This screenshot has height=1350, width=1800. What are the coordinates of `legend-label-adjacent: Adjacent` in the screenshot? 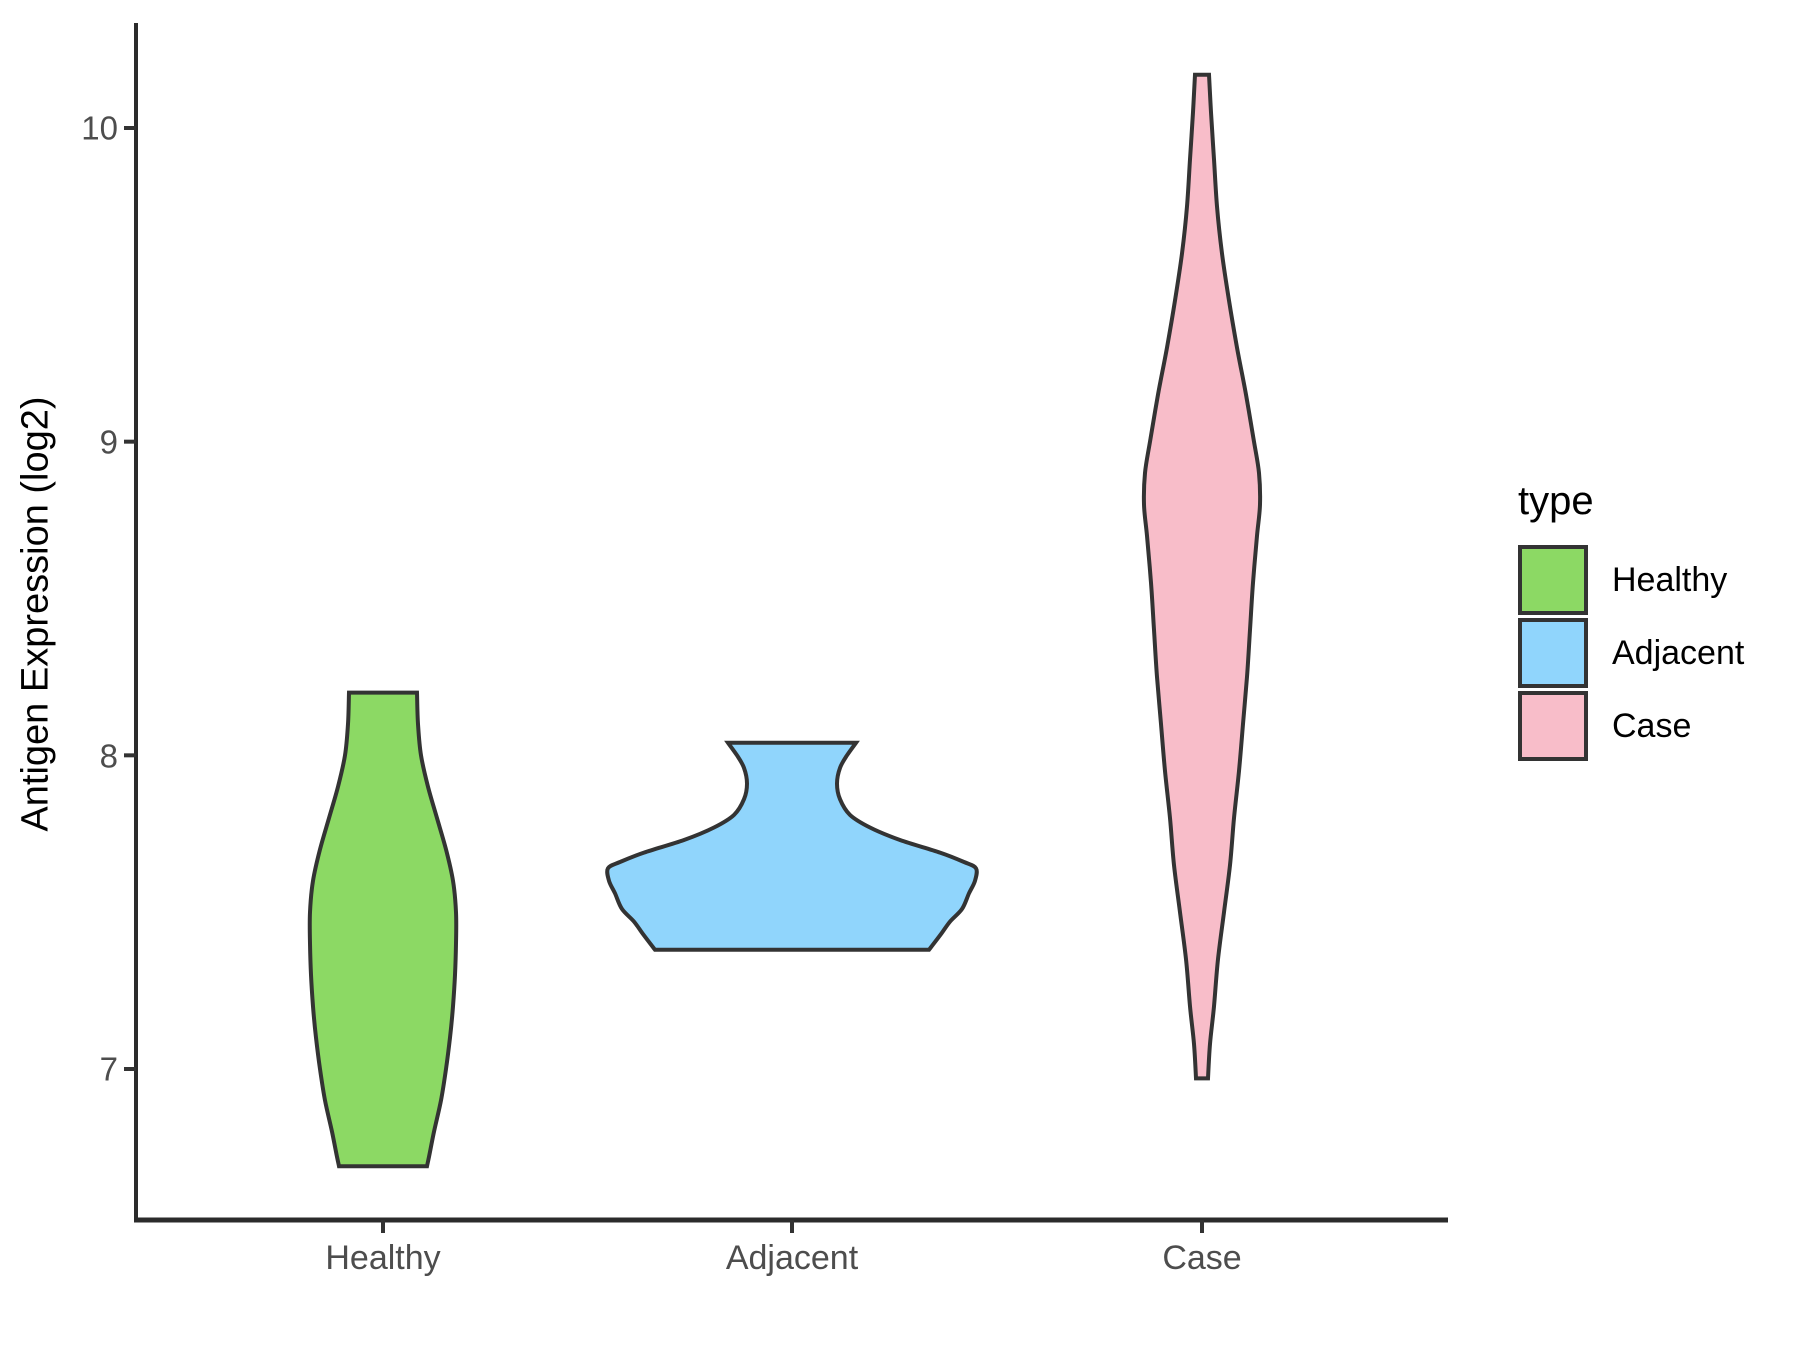 It's located at (1678, 652).